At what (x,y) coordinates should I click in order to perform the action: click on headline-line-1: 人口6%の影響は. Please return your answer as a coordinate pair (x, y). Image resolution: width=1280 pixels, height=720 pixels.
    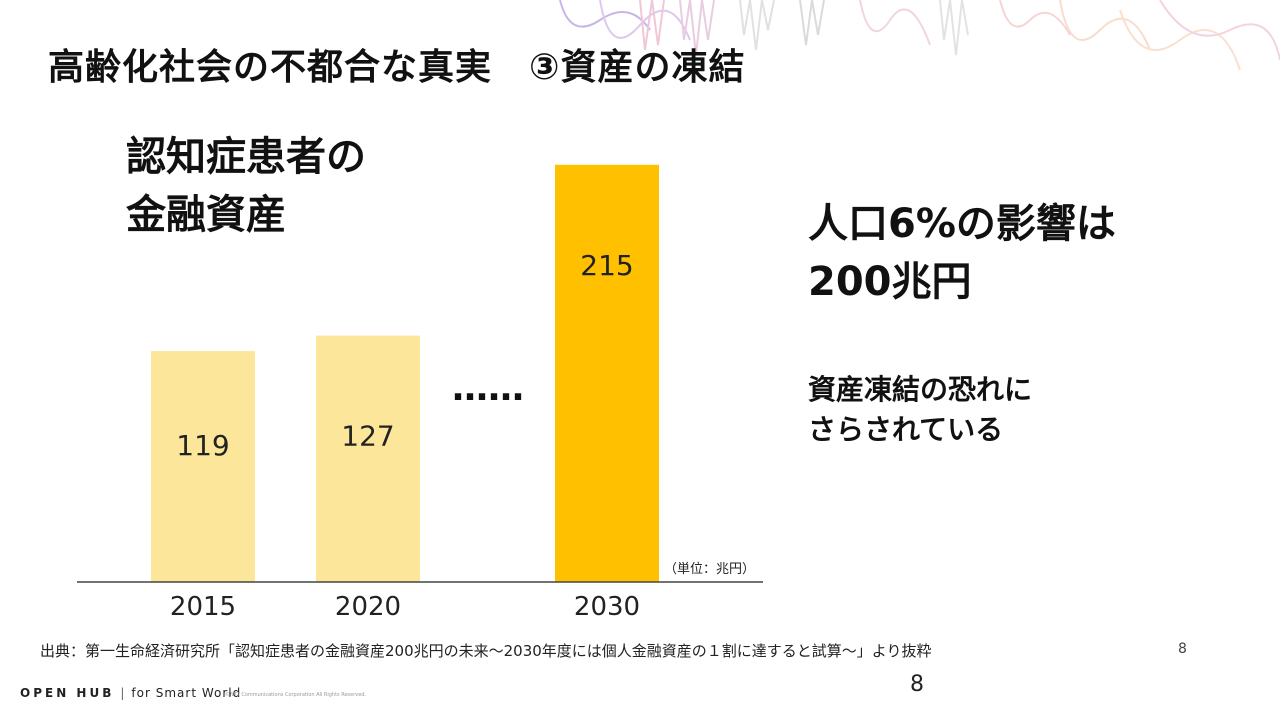
    Looking at the image, I should click on (962, 224).